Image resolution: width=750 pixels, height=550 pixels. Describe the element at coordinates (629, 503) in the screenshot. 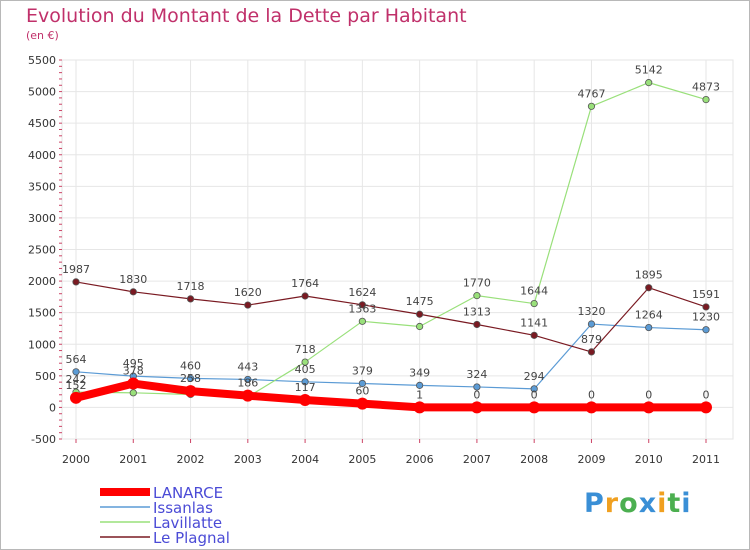

I see `logo-letter: o` at that location.